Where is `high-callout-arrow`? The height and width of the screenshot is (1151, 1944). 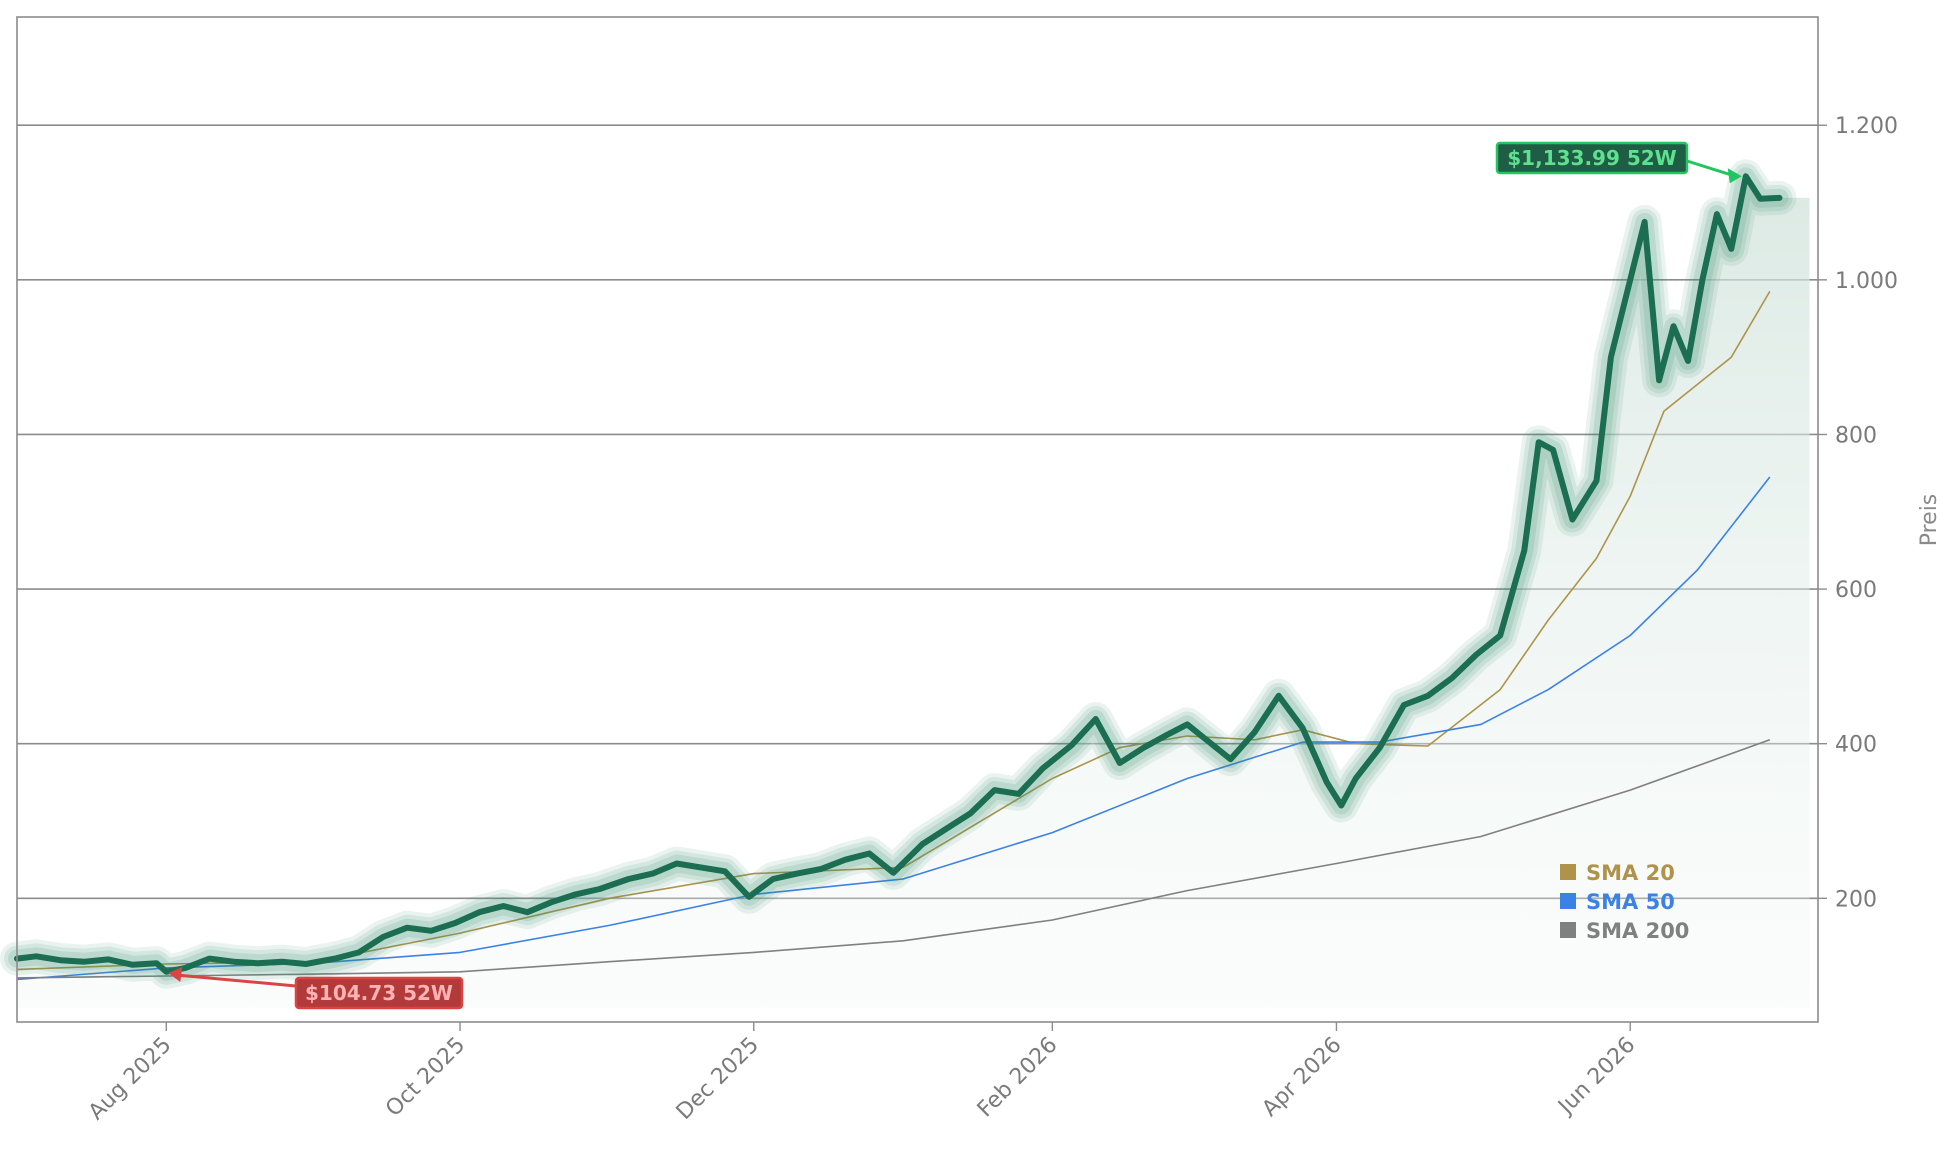
high-callout-arrow is located at coordinates (1711, 168).